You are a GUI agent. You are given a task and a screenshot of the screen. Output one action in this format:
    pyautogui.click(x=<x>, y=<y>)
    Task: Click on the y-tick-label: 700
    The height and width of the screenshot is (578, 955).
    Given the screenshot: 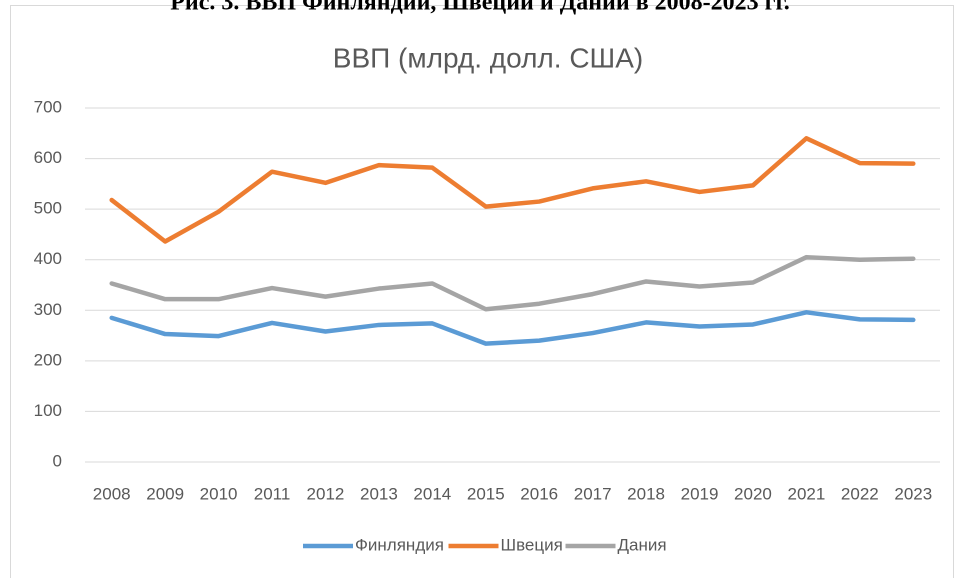 What is the action you would take?
    pyautogui.click(x=48, y=106)
    